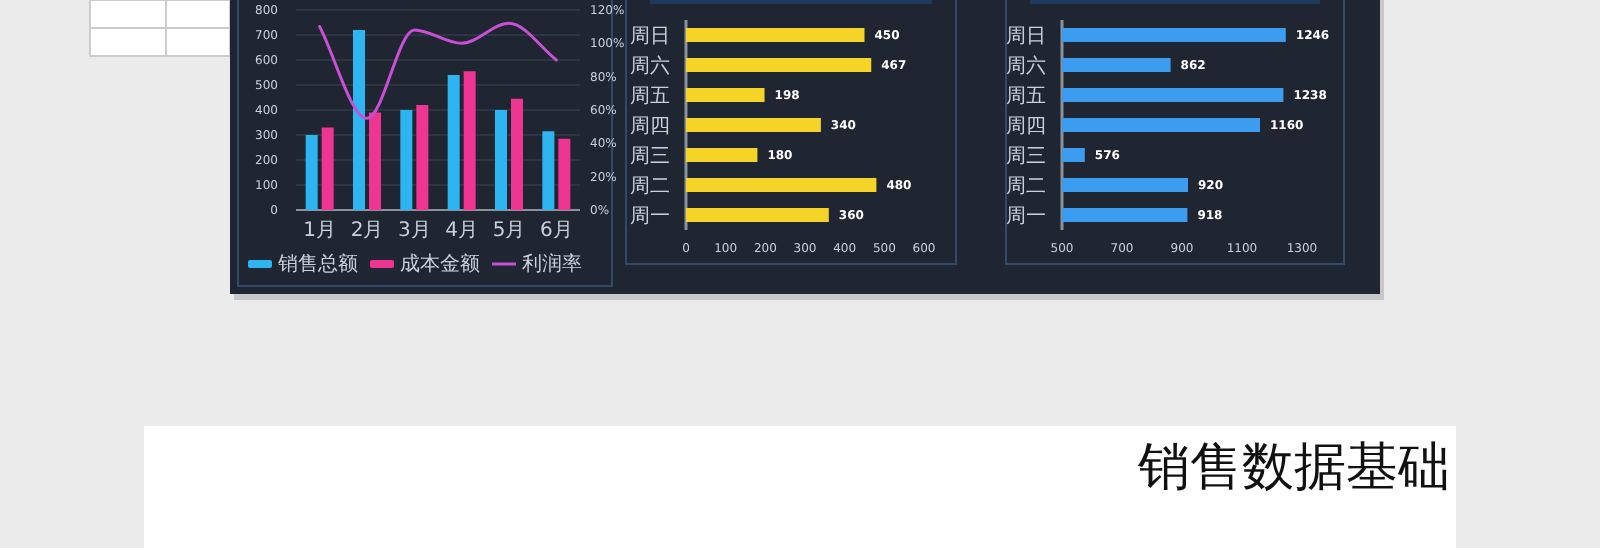  What do you see at coordinates (317, 264) in the screenshot?
I see `legend-label: 销售总额` at bounding box center [317, 264].